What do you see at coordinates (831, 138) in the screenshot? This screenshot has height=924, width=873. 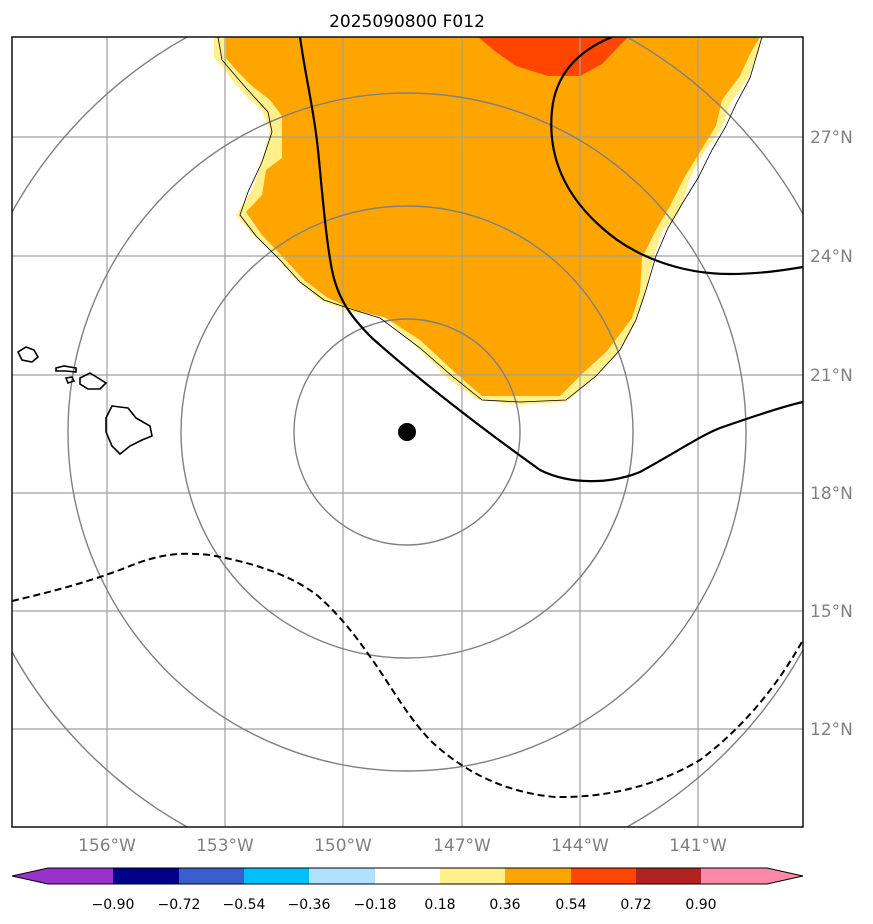 I see `lat-tick-label: 27°N` at bounding box center [831, 138].